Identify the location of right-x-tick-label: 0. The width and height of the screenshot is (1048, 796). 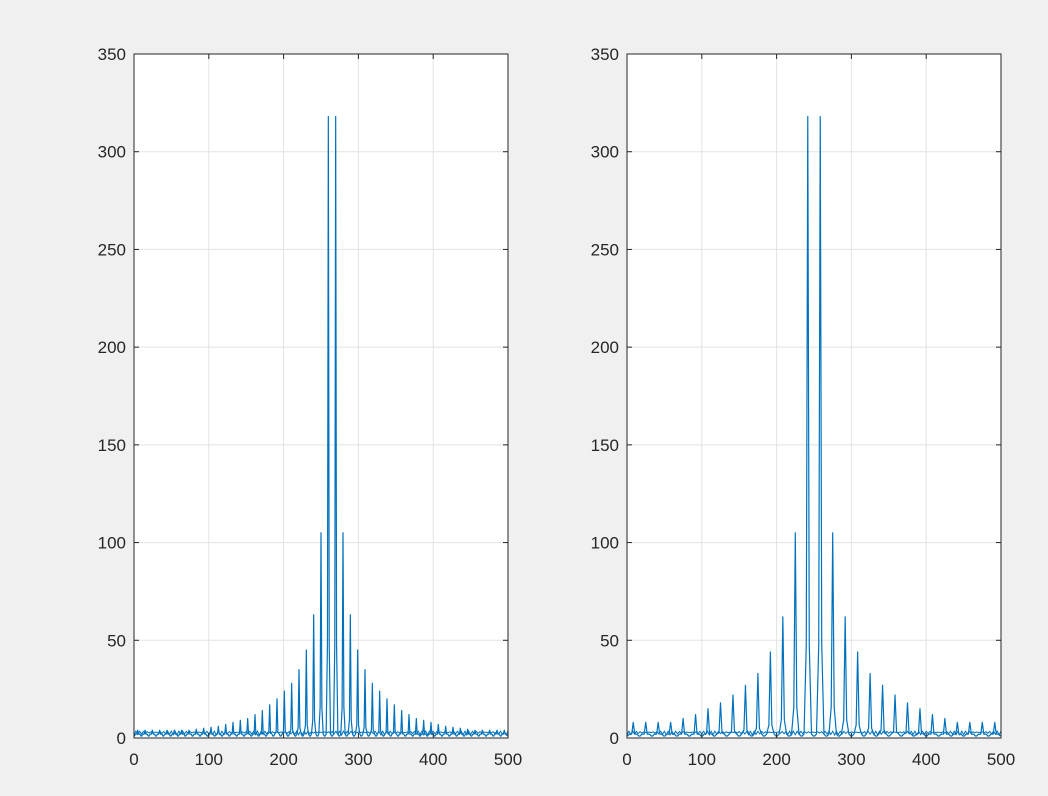
(626, 759).